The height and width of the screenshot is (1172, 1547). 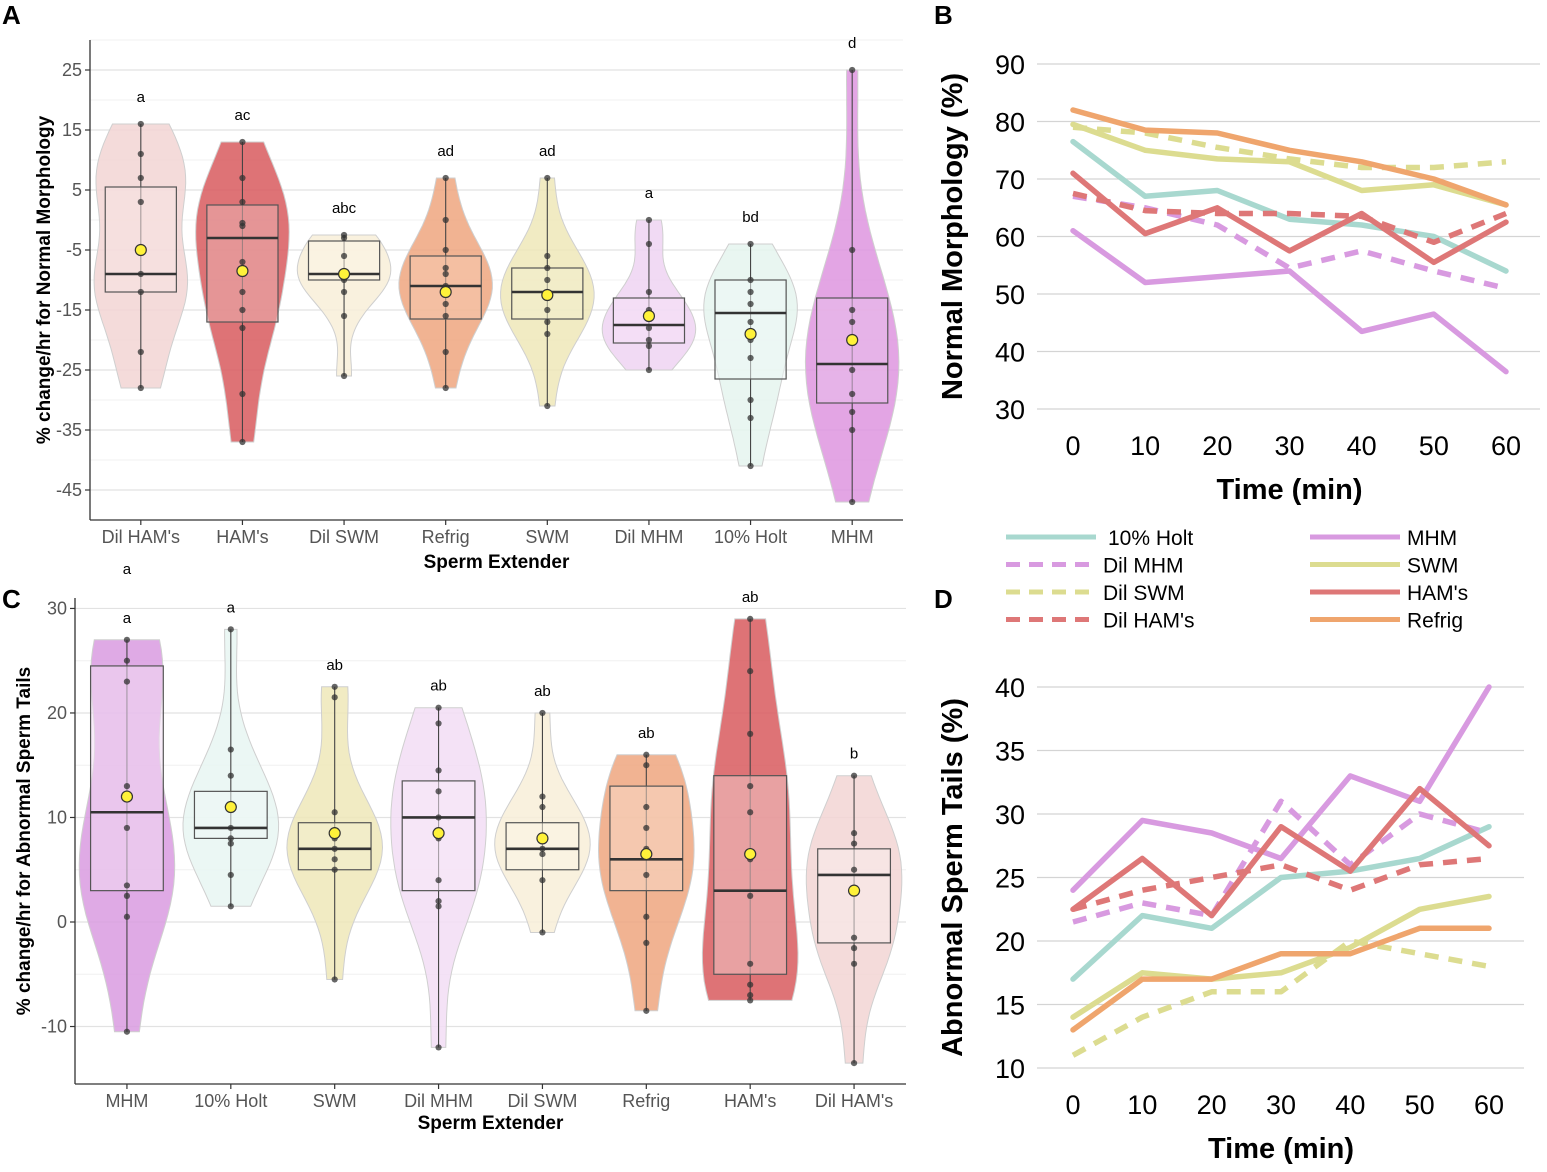 What do you see at coordinates (953, 236) in the screenshot?
I see `y-axis-title: Normal Morphology (%)` at bounding box center [953, 236].